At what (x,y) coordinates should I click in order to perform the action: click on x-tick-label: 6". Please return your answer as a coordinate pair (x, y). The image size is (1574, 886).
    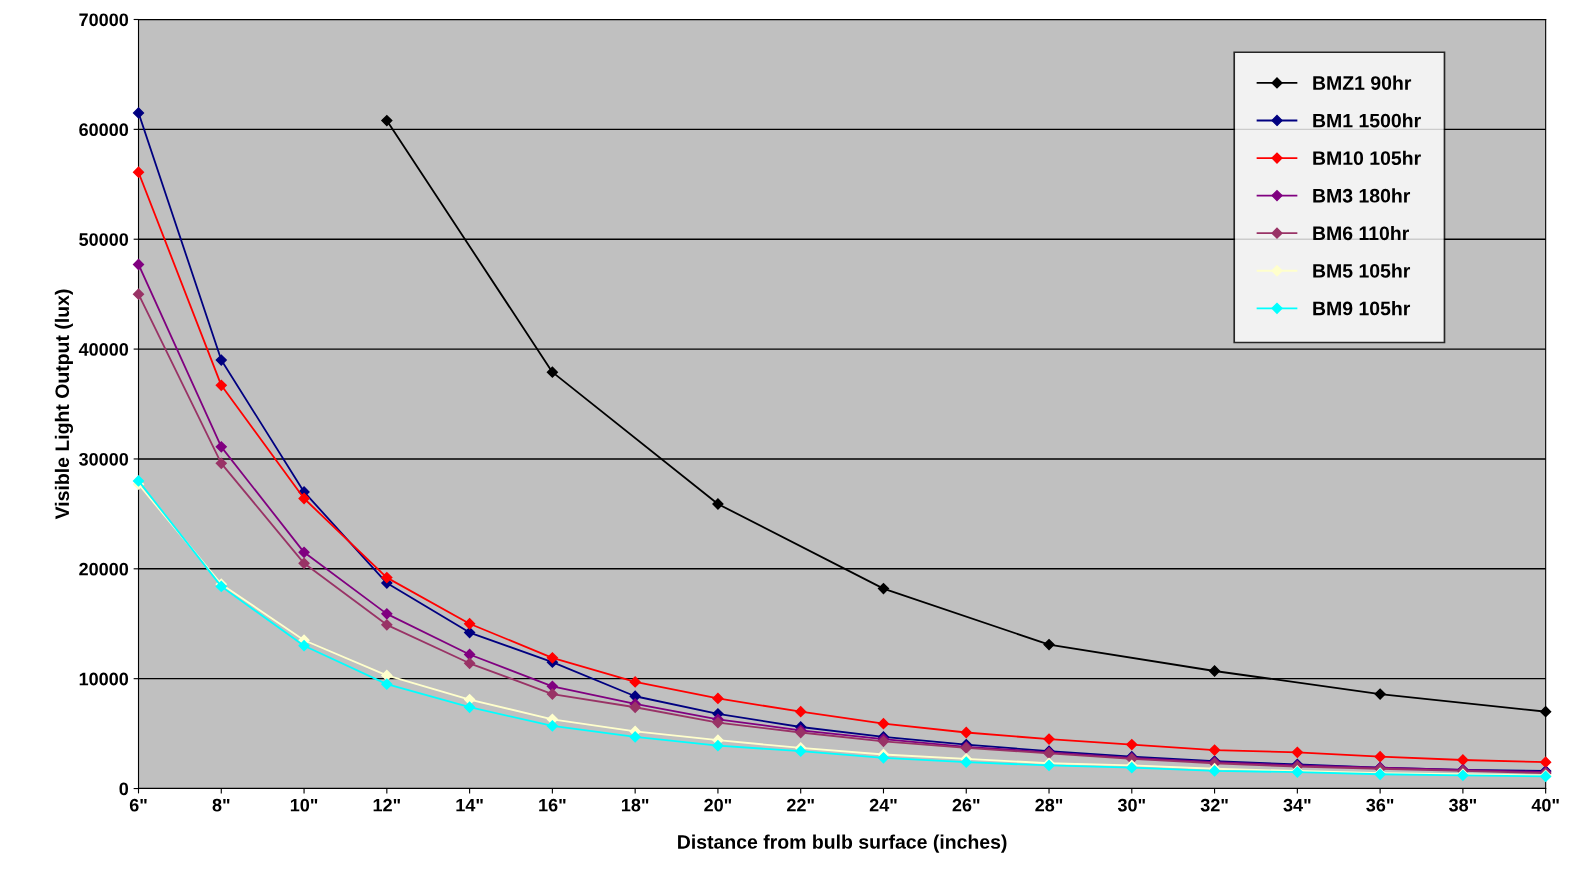
    Looking at the image, I should click on (138, 805).